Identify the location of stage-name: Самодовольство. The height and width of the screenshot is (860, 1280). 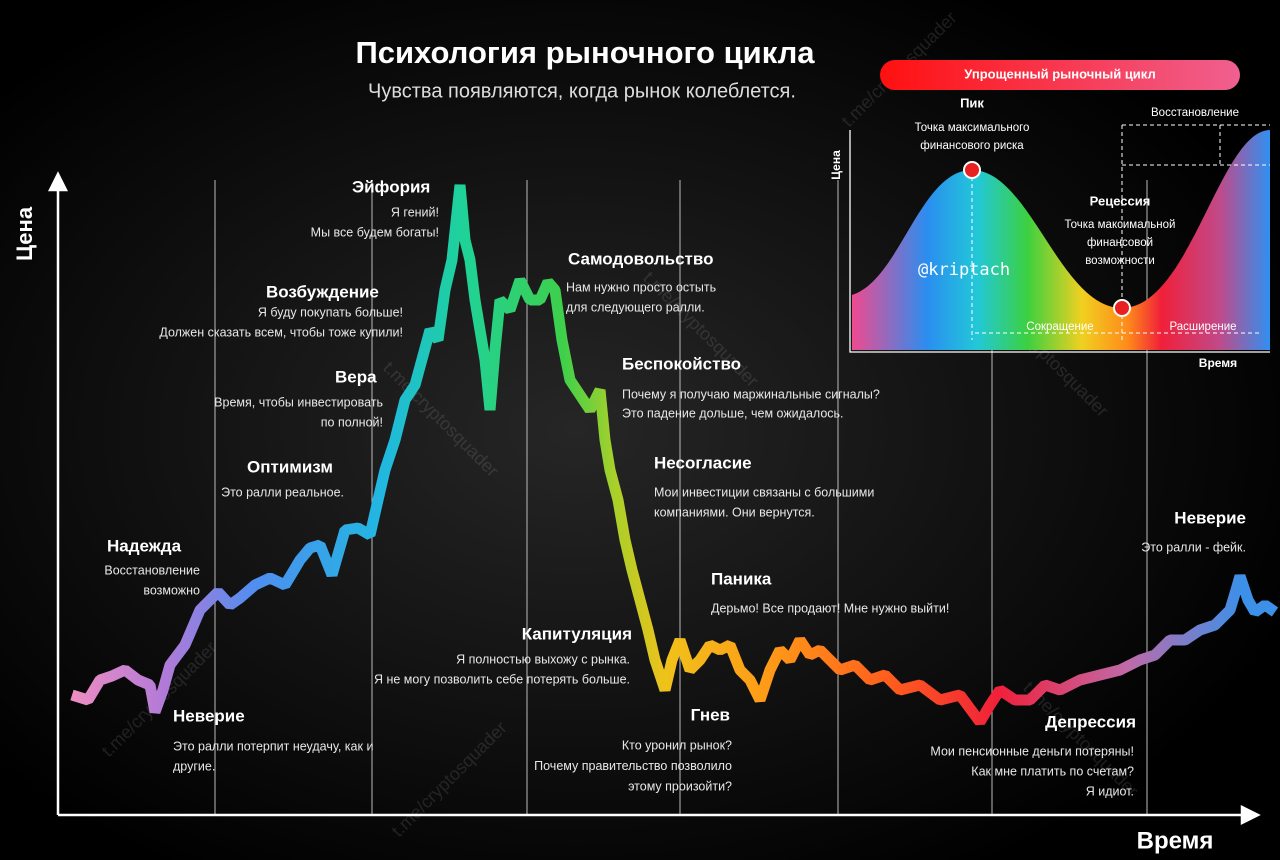
(640, 258).